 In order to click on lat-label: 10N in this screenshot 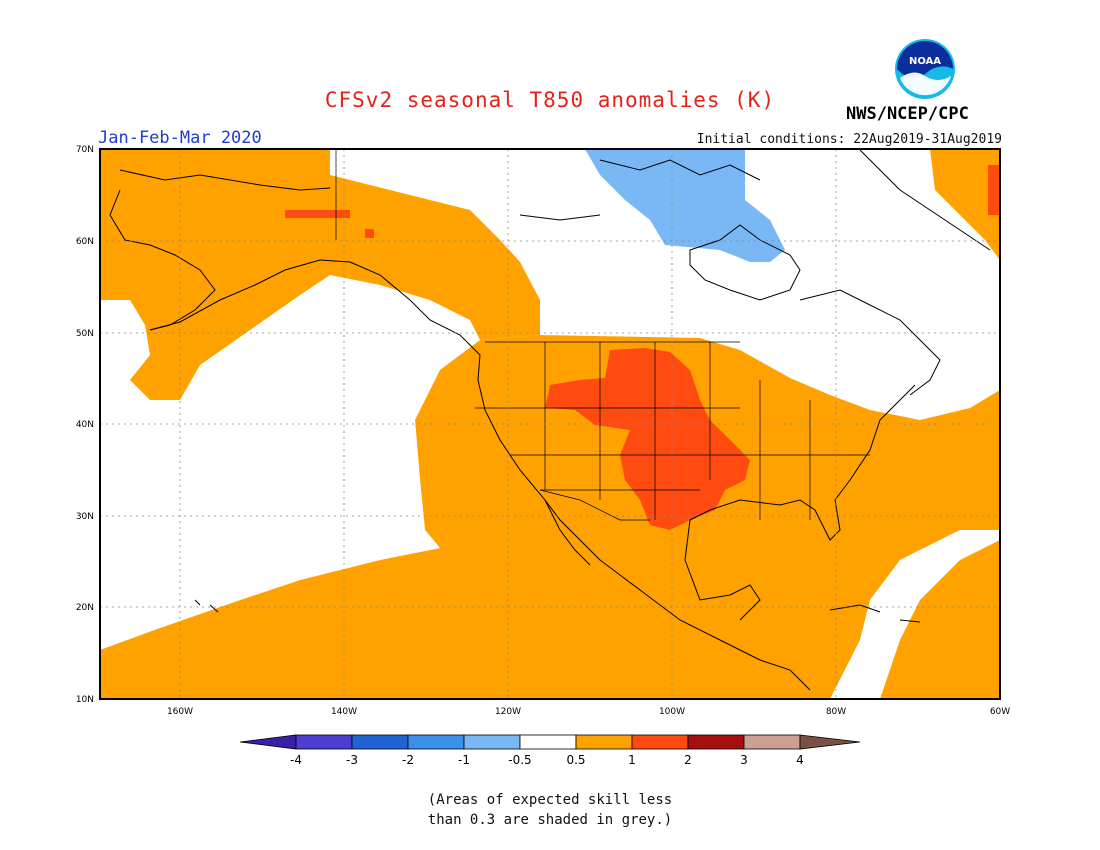, I will do `click(85, 700)`.